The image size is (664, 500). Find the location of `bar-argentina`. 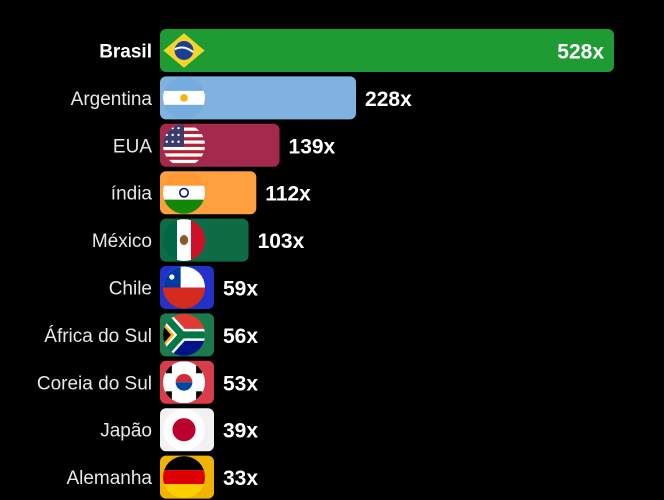

bar-argentina is located at coordinates (258, 98).